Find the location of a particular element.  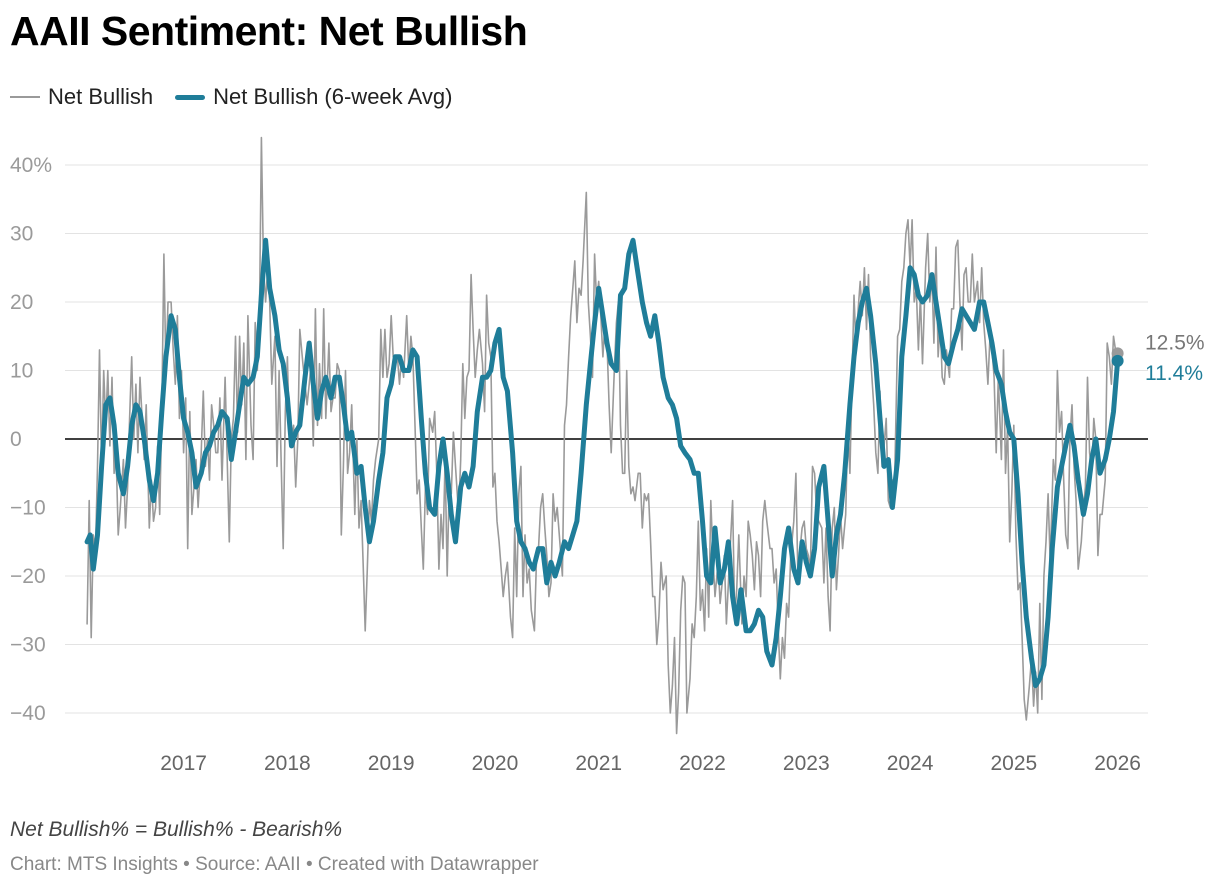

end-dot-net-bullish-avg is located at coordinates (1117, 360).